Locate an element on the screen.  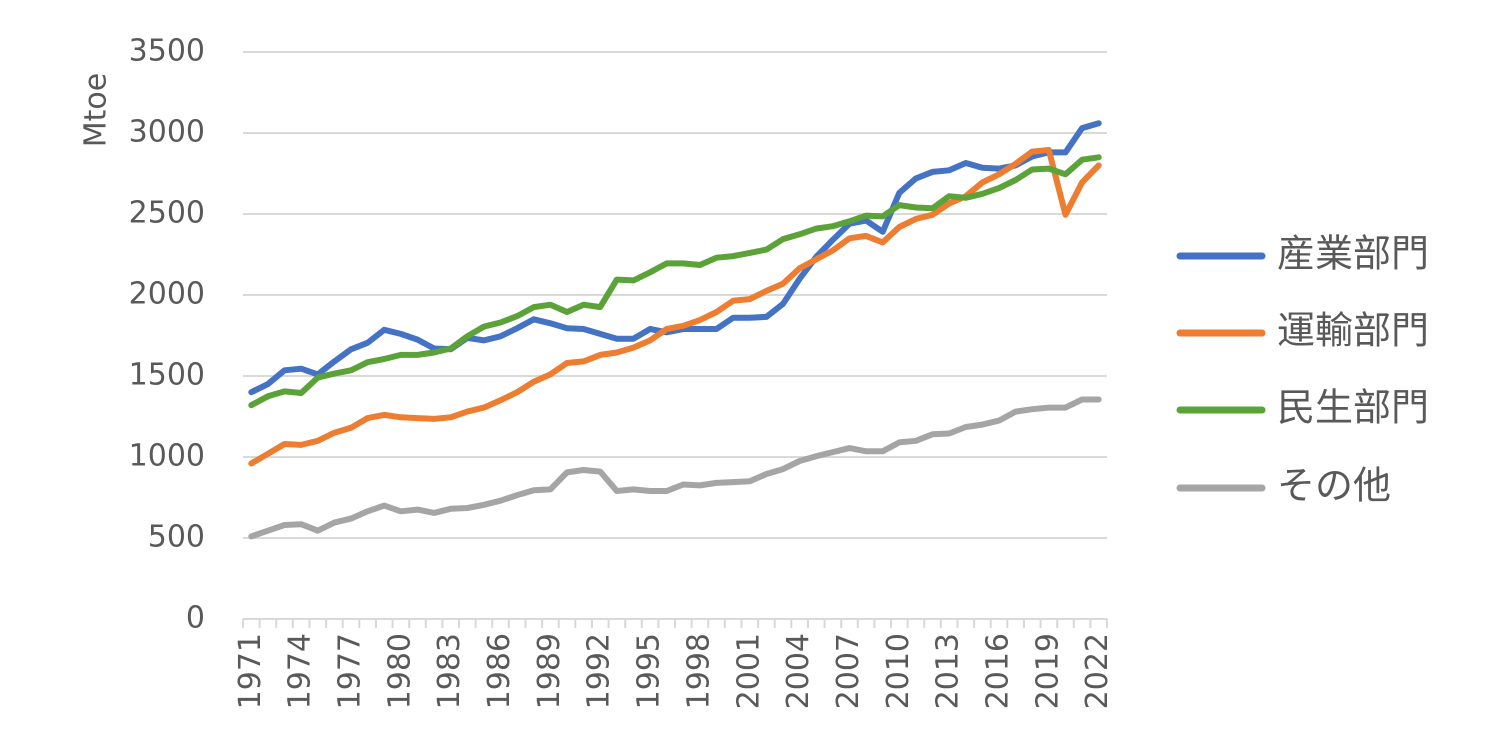
x-tick-label: 1989 is located at coordinates (549, 671).